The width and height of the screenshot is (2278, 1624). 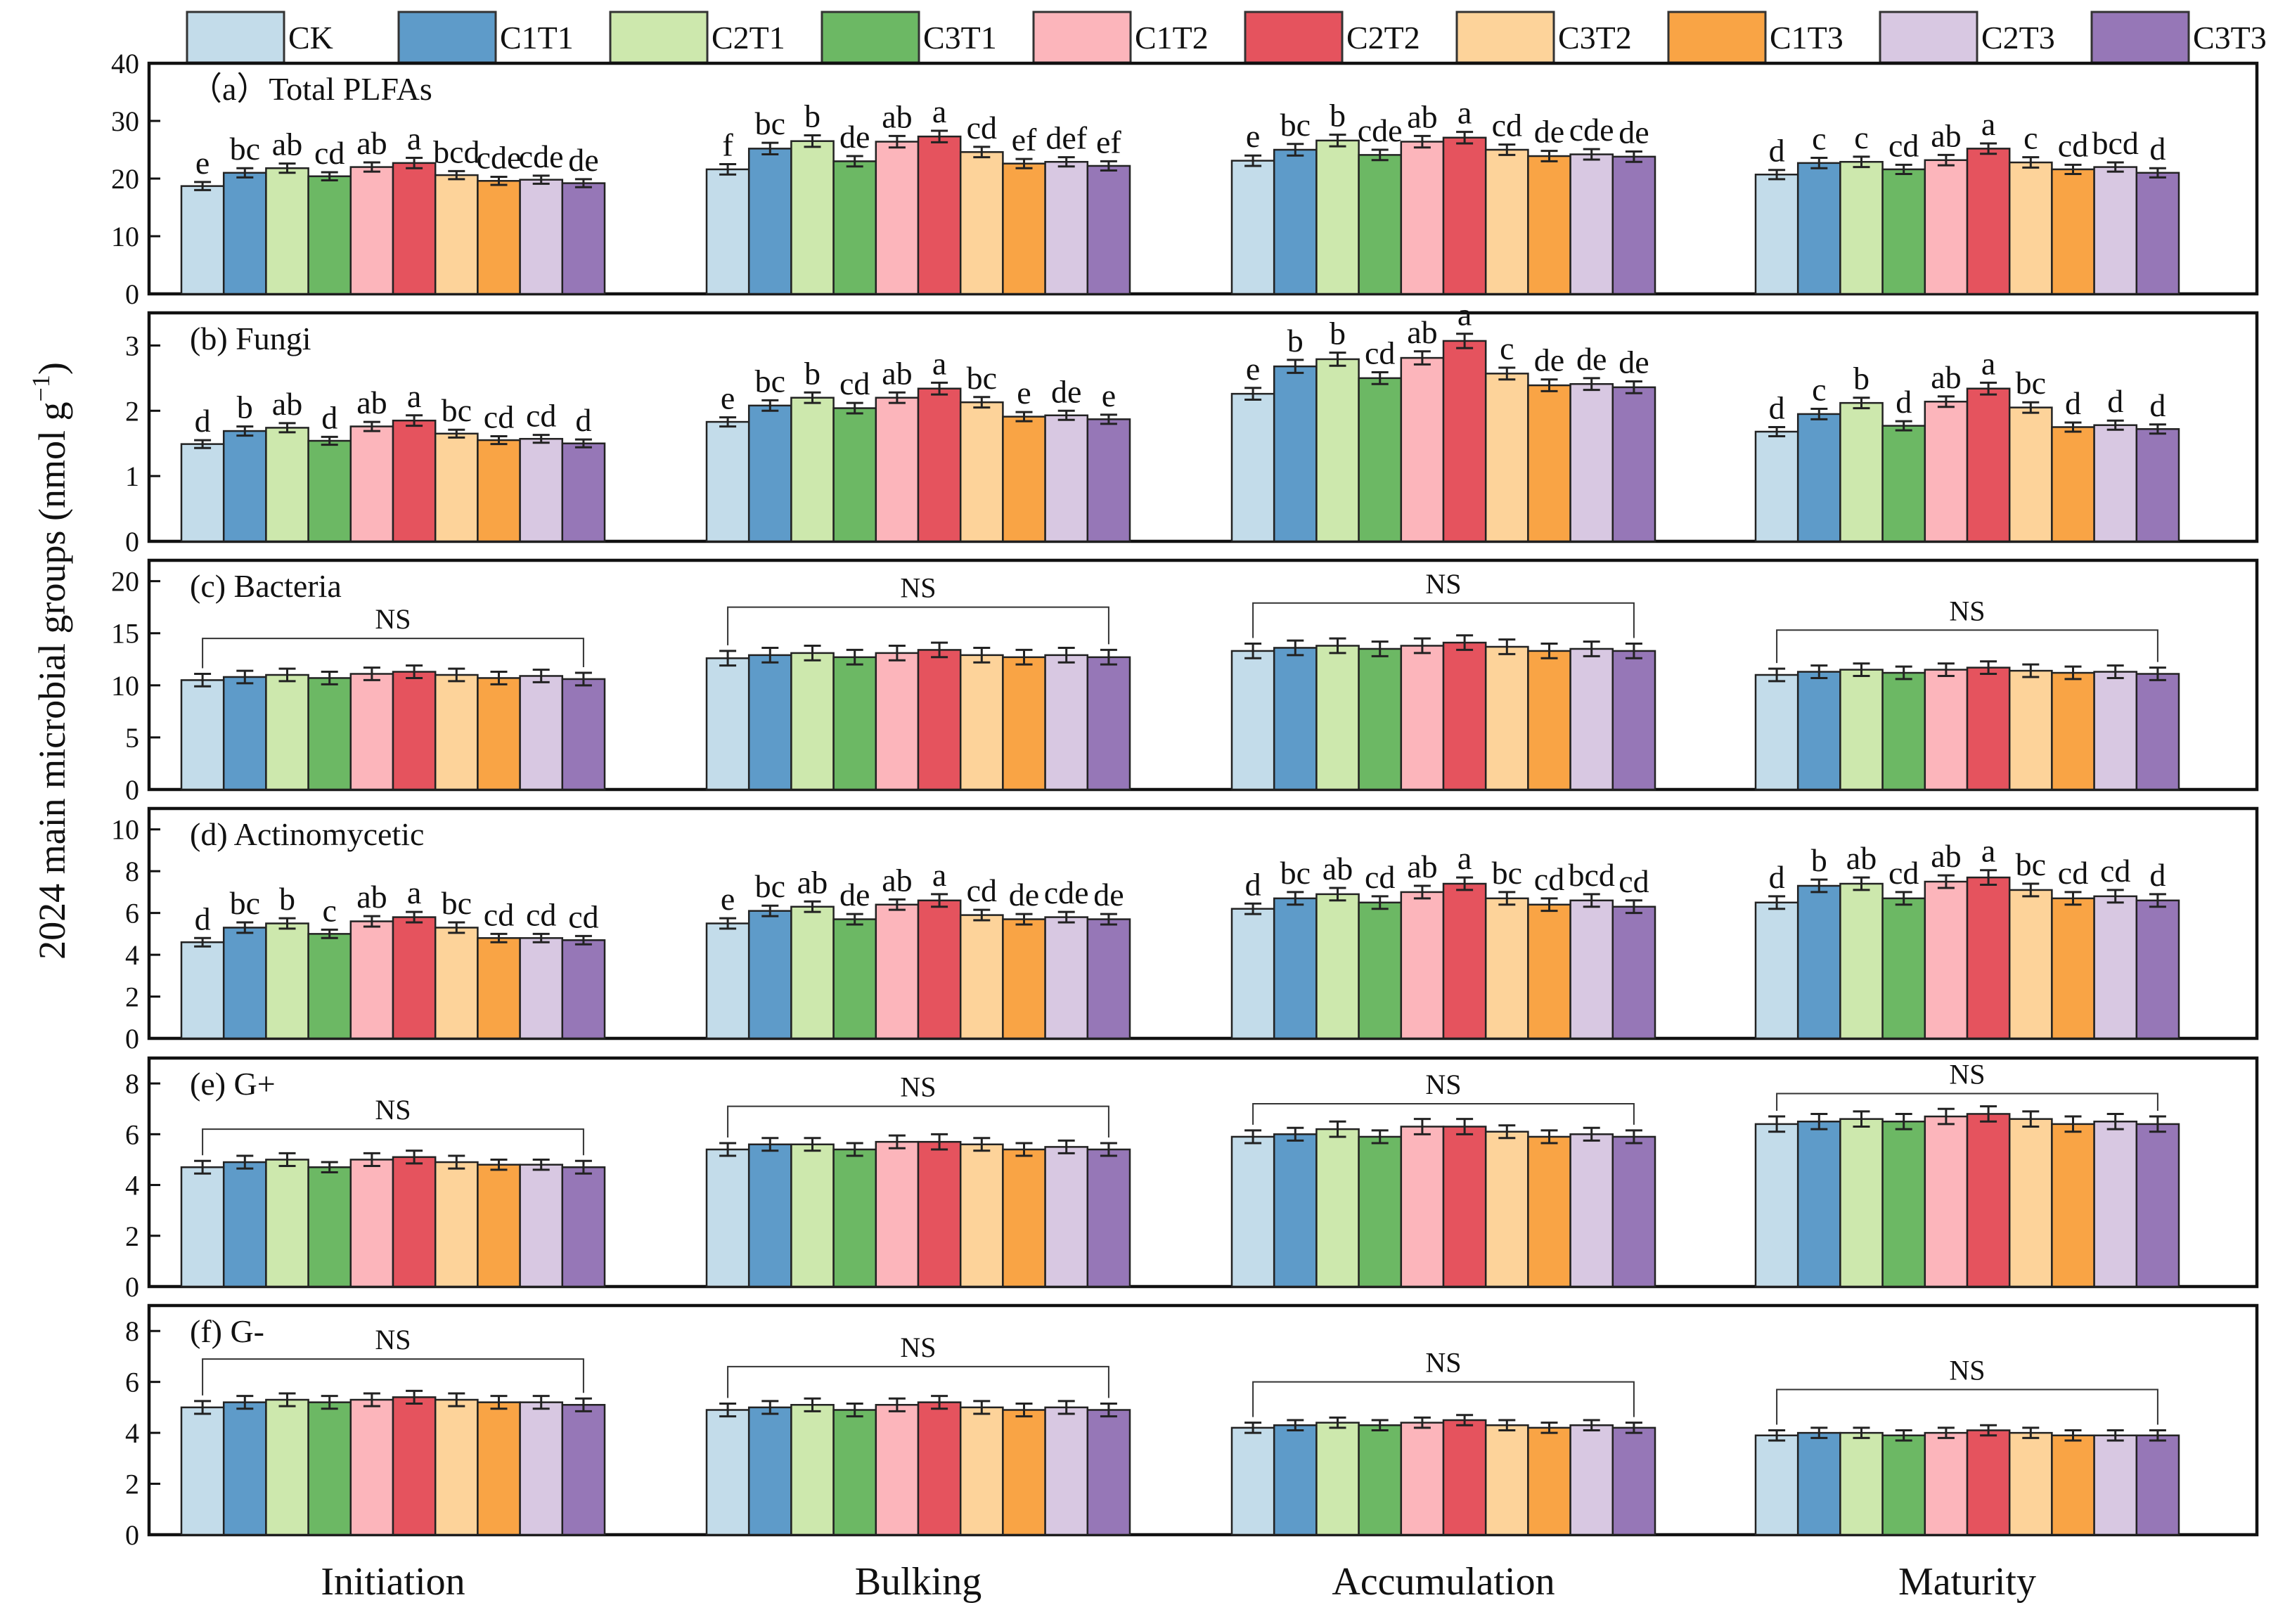 What do you see at coordinates (266, 586) in the screenshot?
I see `panel-title: (c) Bacteria` at bounding box center [266, 586].